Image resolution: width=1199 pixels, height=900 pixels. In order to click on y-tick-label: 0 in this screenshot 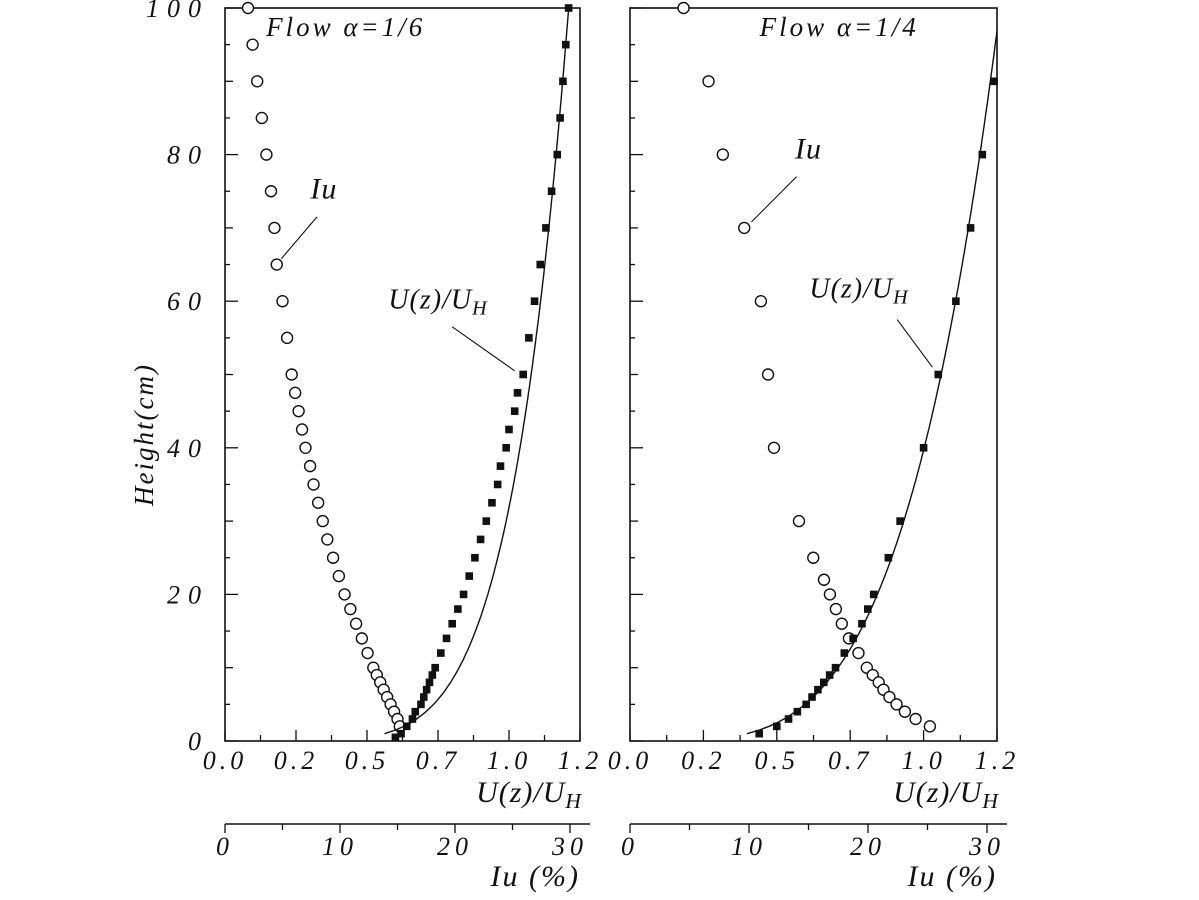, I will do `click(198, 741)`.